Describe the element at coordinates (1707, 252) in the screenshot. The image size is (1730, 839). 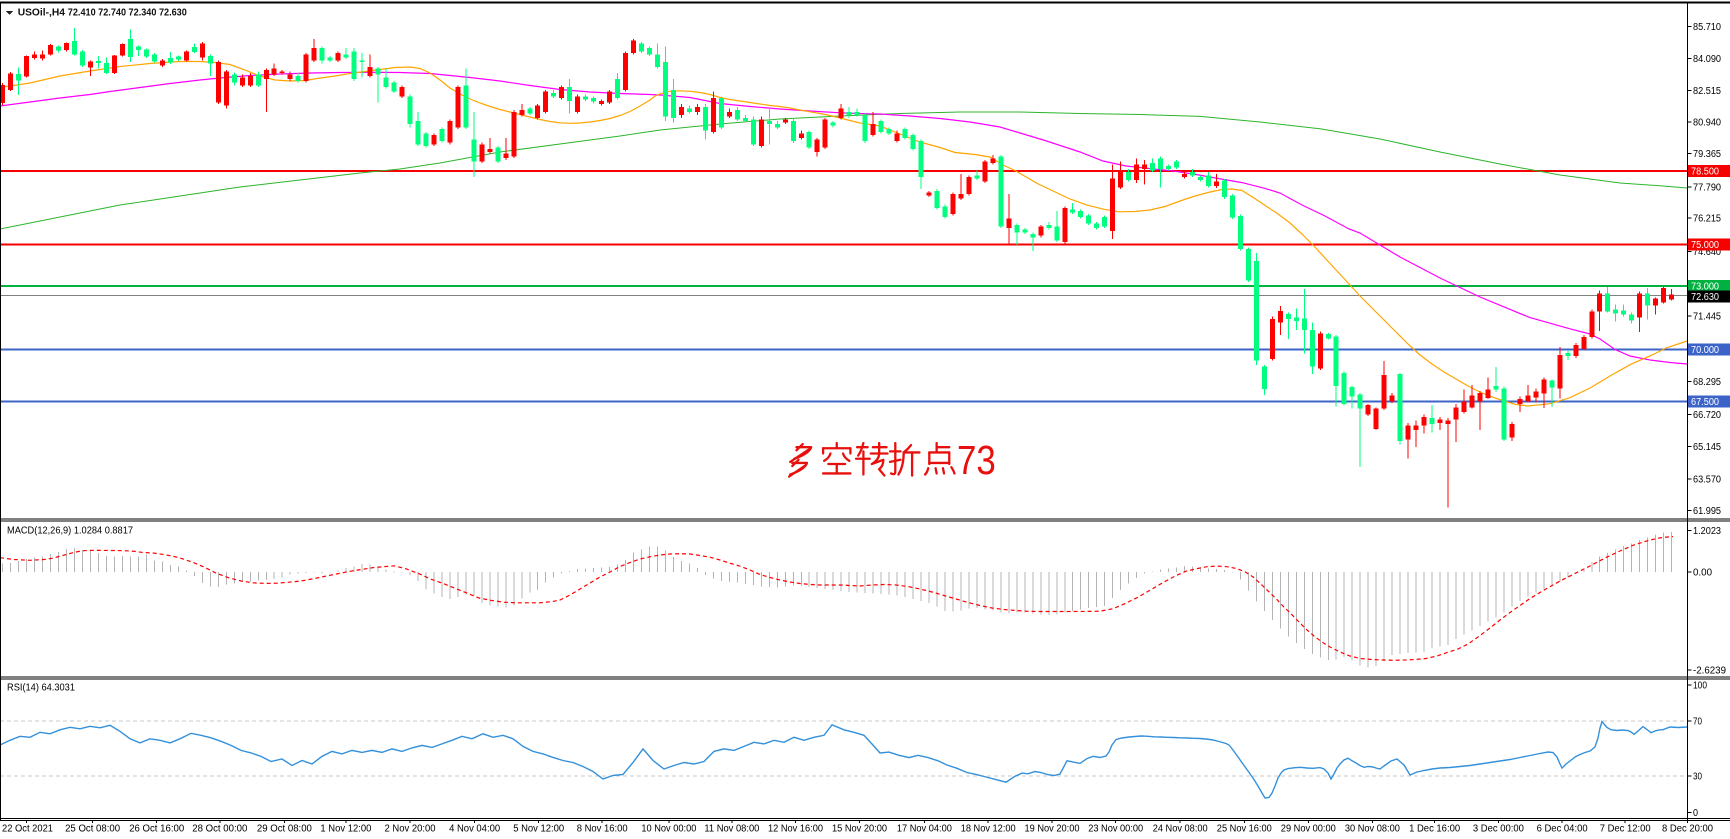
I see `svg-text: 74.640` at that location.